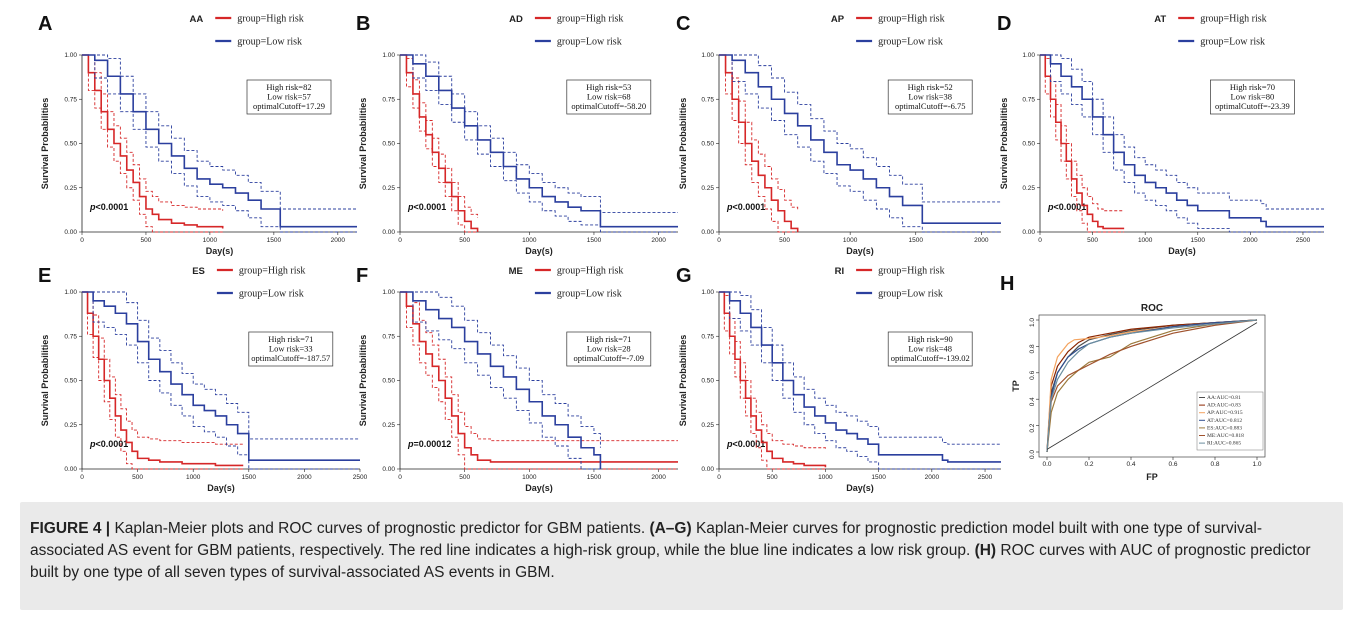 The width and height of the screenshot is (1363, 617). Describe the element at coordinates (1256, 464) in the screenshot. I see `x-tick-label: 1.0` at that location.